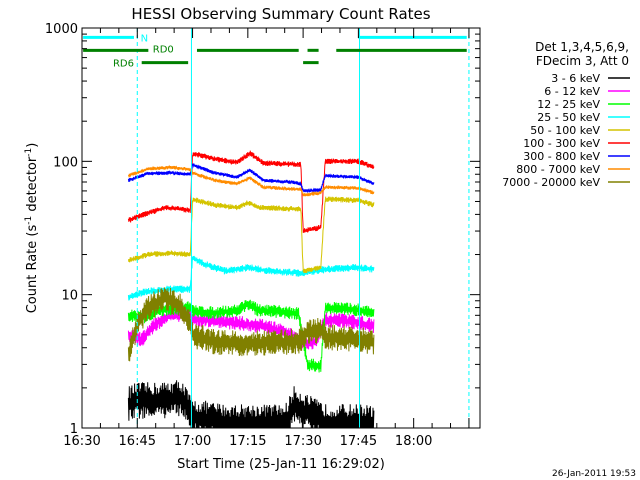 The height and width of the screenshot is (480, 640). I want to click on legend-label-0: 3 - 6 keV, so click(575, 78).